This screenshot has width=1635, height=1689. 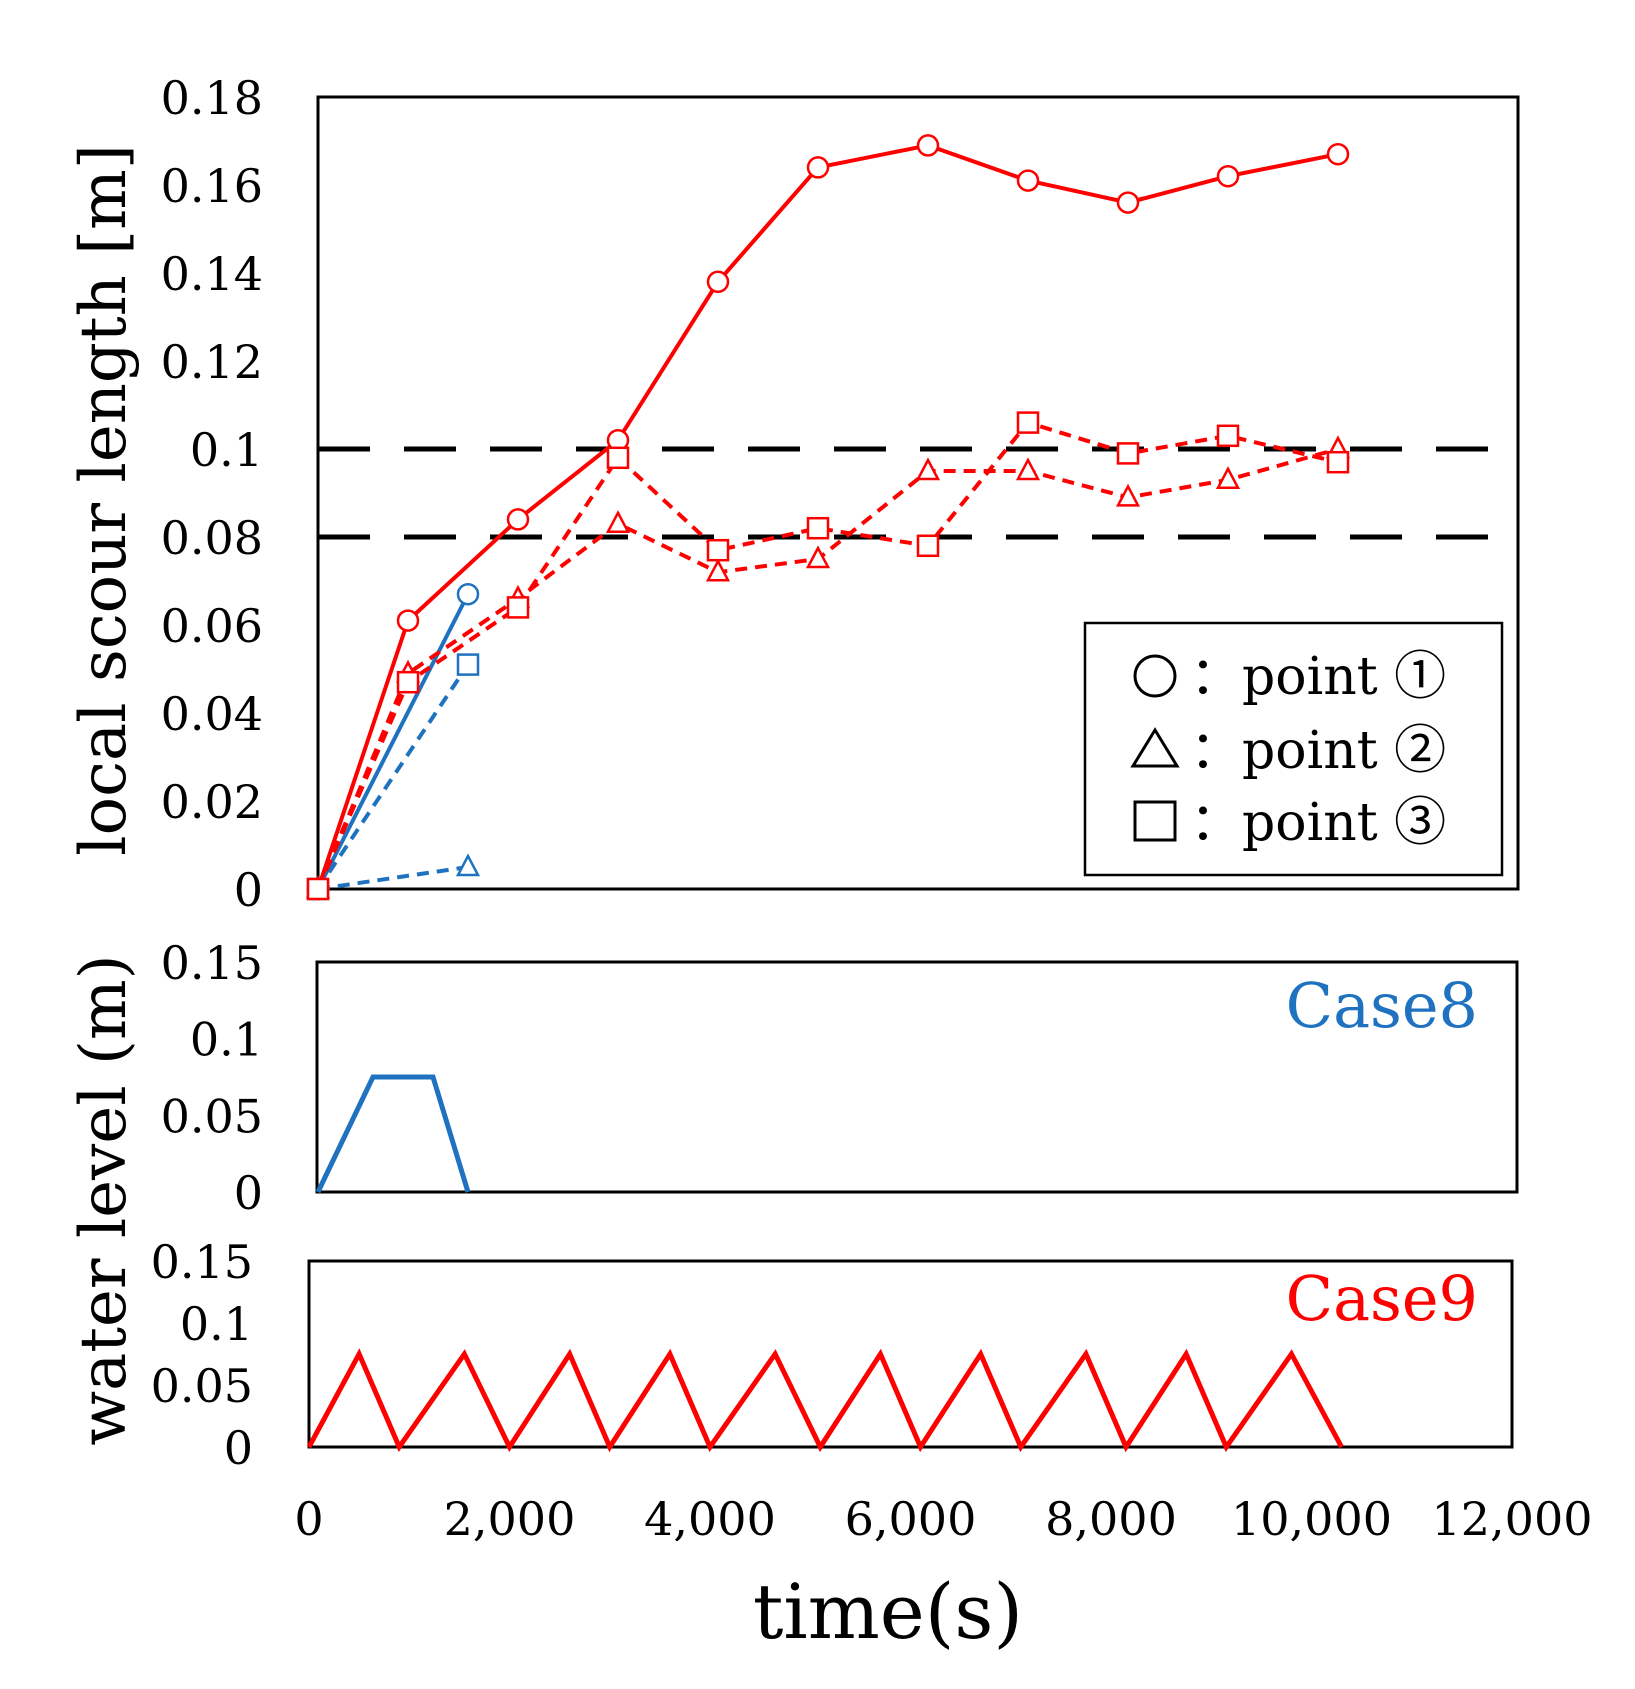 I want to click on legend: ：point ① ：point ② ：point ③, so click(x=1293, y=749).